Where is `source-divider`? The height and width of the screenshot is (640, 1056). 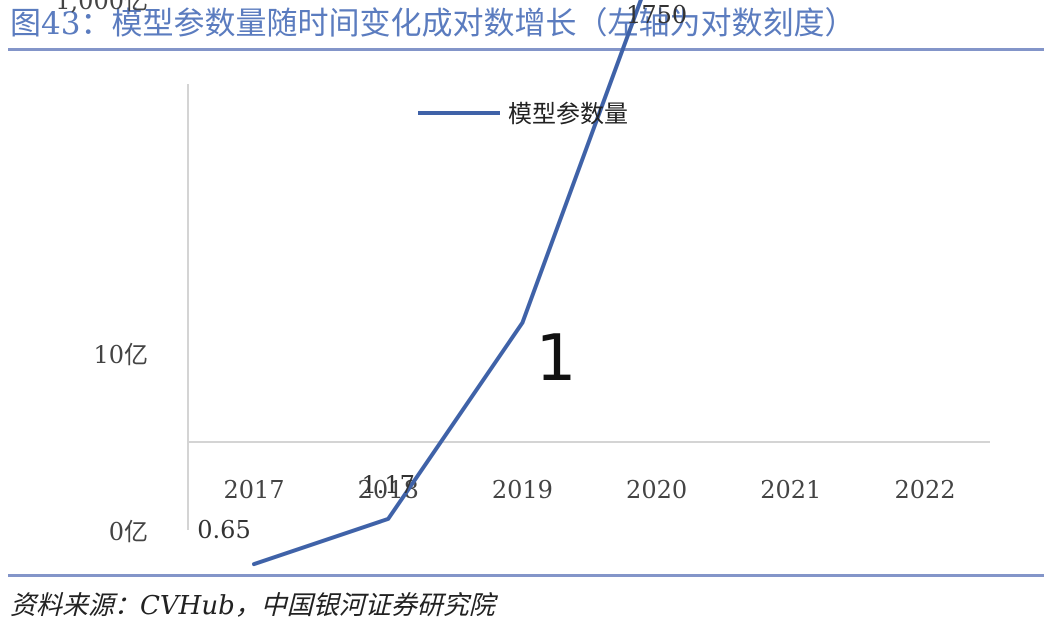 source-divider is located at coordinates (526, 575).